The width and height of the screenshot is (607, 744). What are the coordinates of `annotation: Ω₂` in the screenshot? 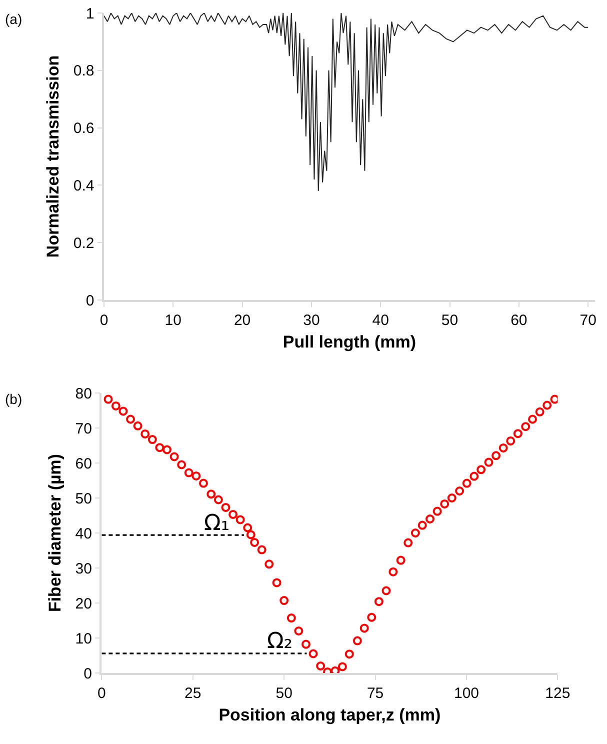 It's located at (280, 641).